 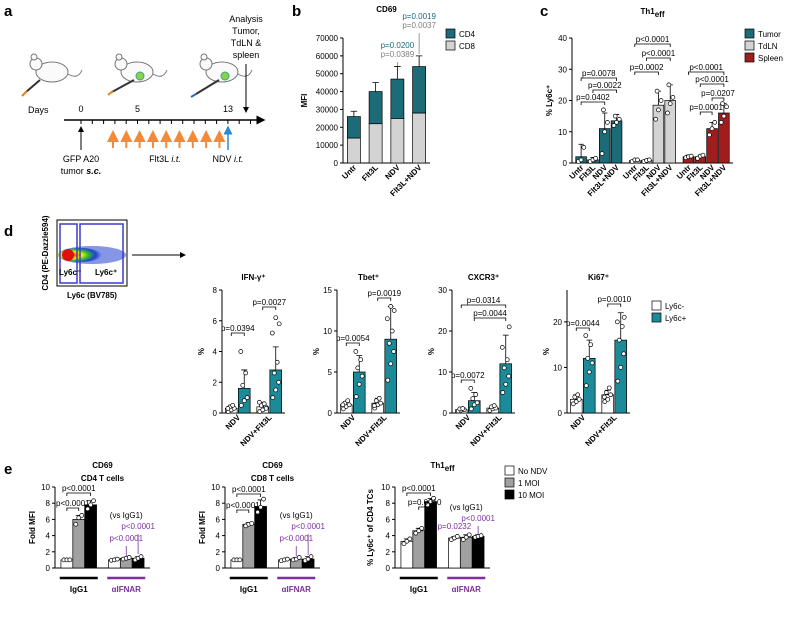 What do you see at coordinates (419, 25) in the screenshot?
I see `p-value: p=0.0037` at bounding box center [419, 25].